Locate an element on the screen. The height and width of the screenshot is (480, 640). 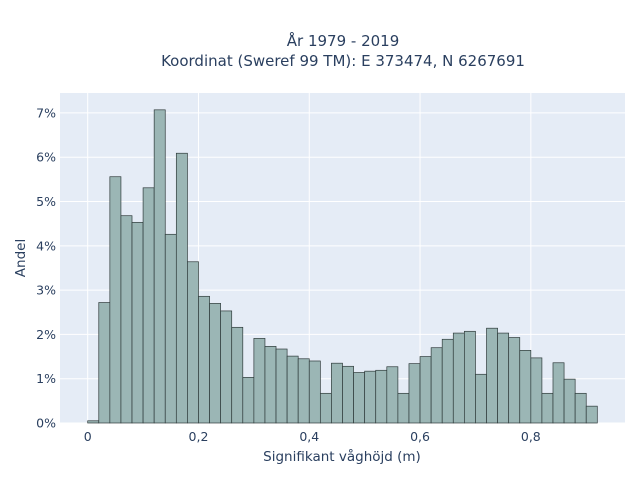
y-tick-label: 1% is located at coordinates (46, 378).